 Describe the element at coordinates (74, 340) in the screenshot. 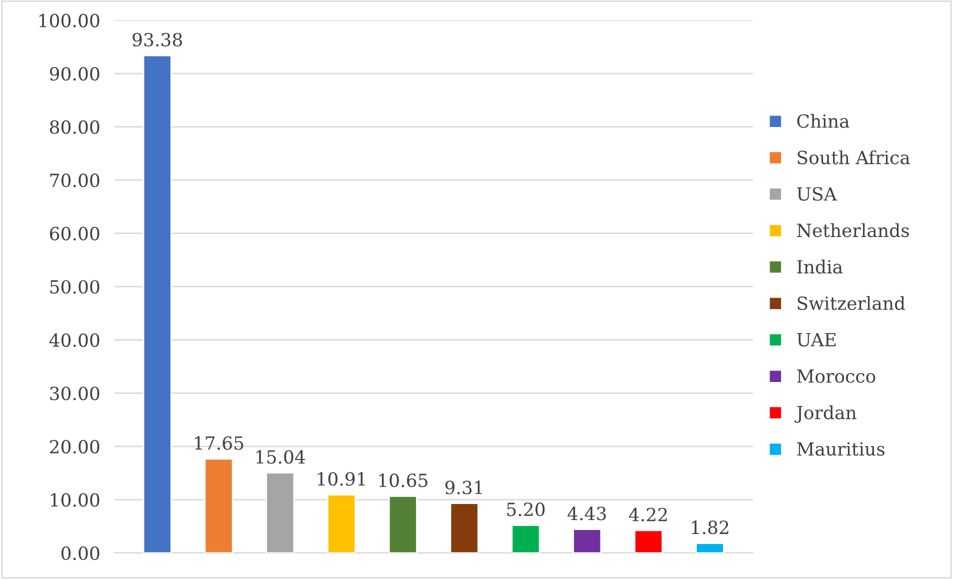

I see `y-tick-label: 40.00` at that location.